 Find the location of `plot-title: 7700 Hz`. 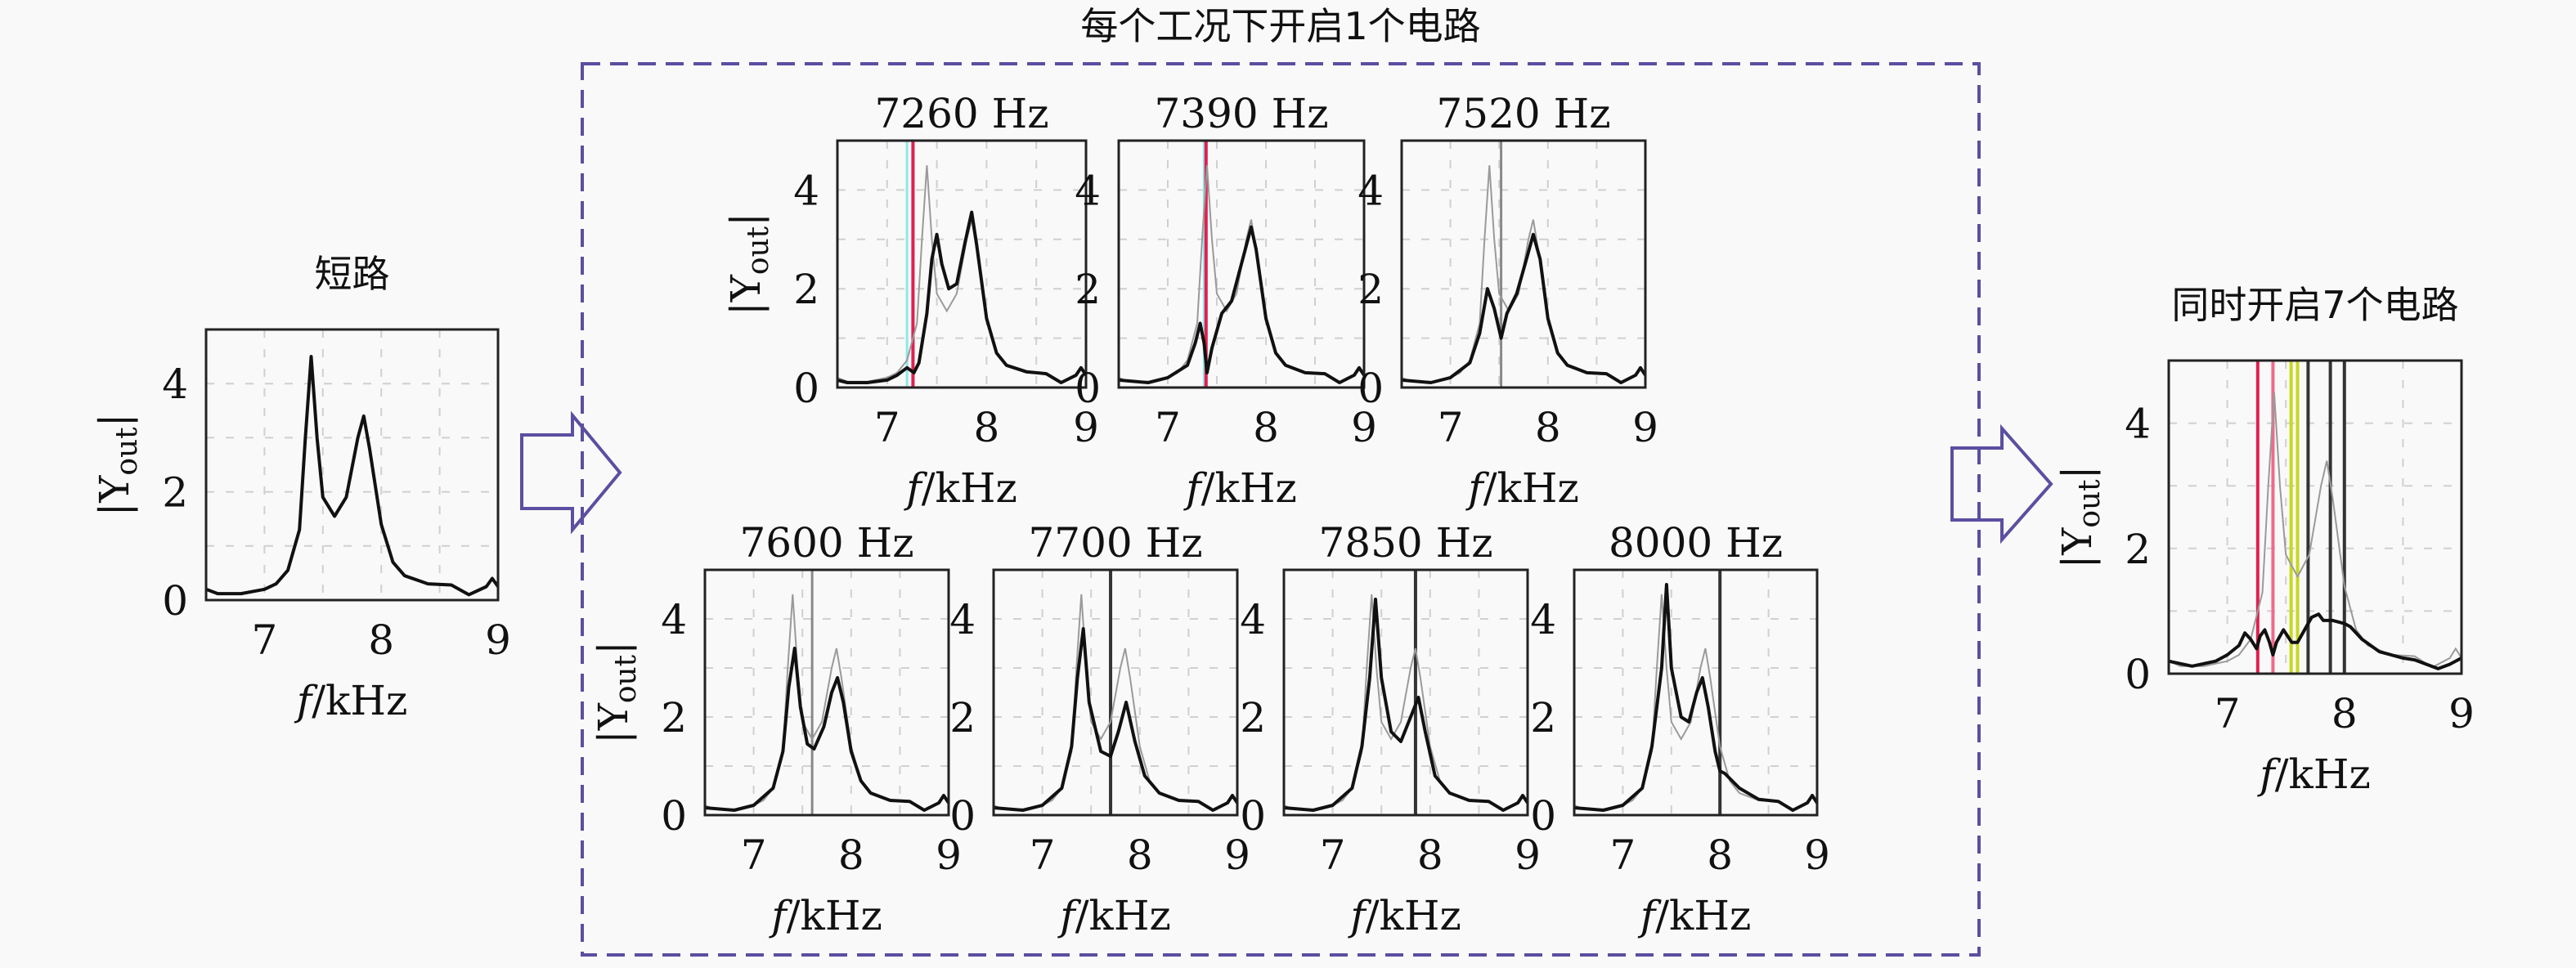

plot-title: 7700 Hz is located at coordinates (1115, 543).